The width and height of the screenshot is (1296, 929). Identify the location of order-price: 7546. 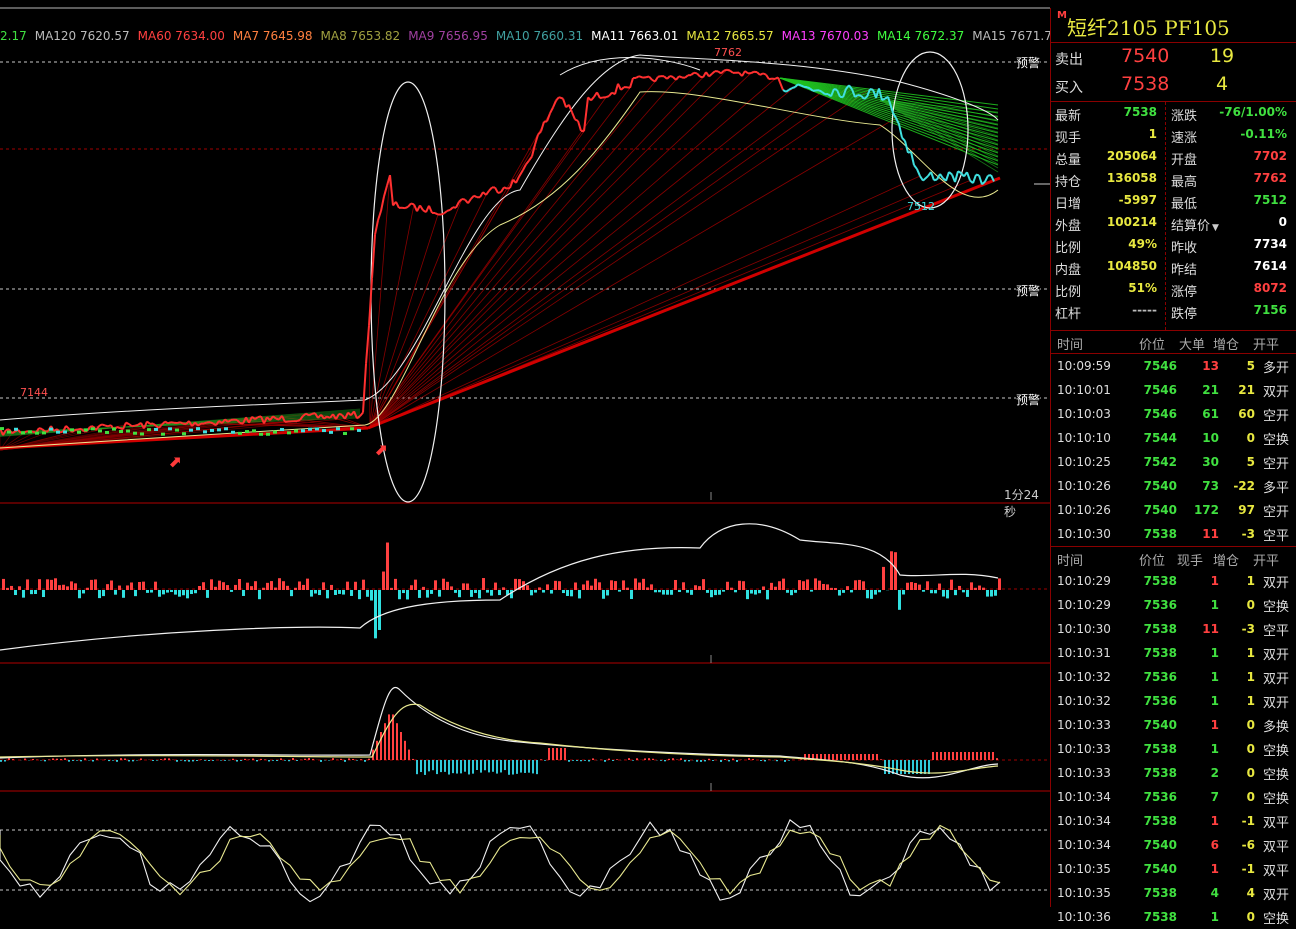
(1157, 366).